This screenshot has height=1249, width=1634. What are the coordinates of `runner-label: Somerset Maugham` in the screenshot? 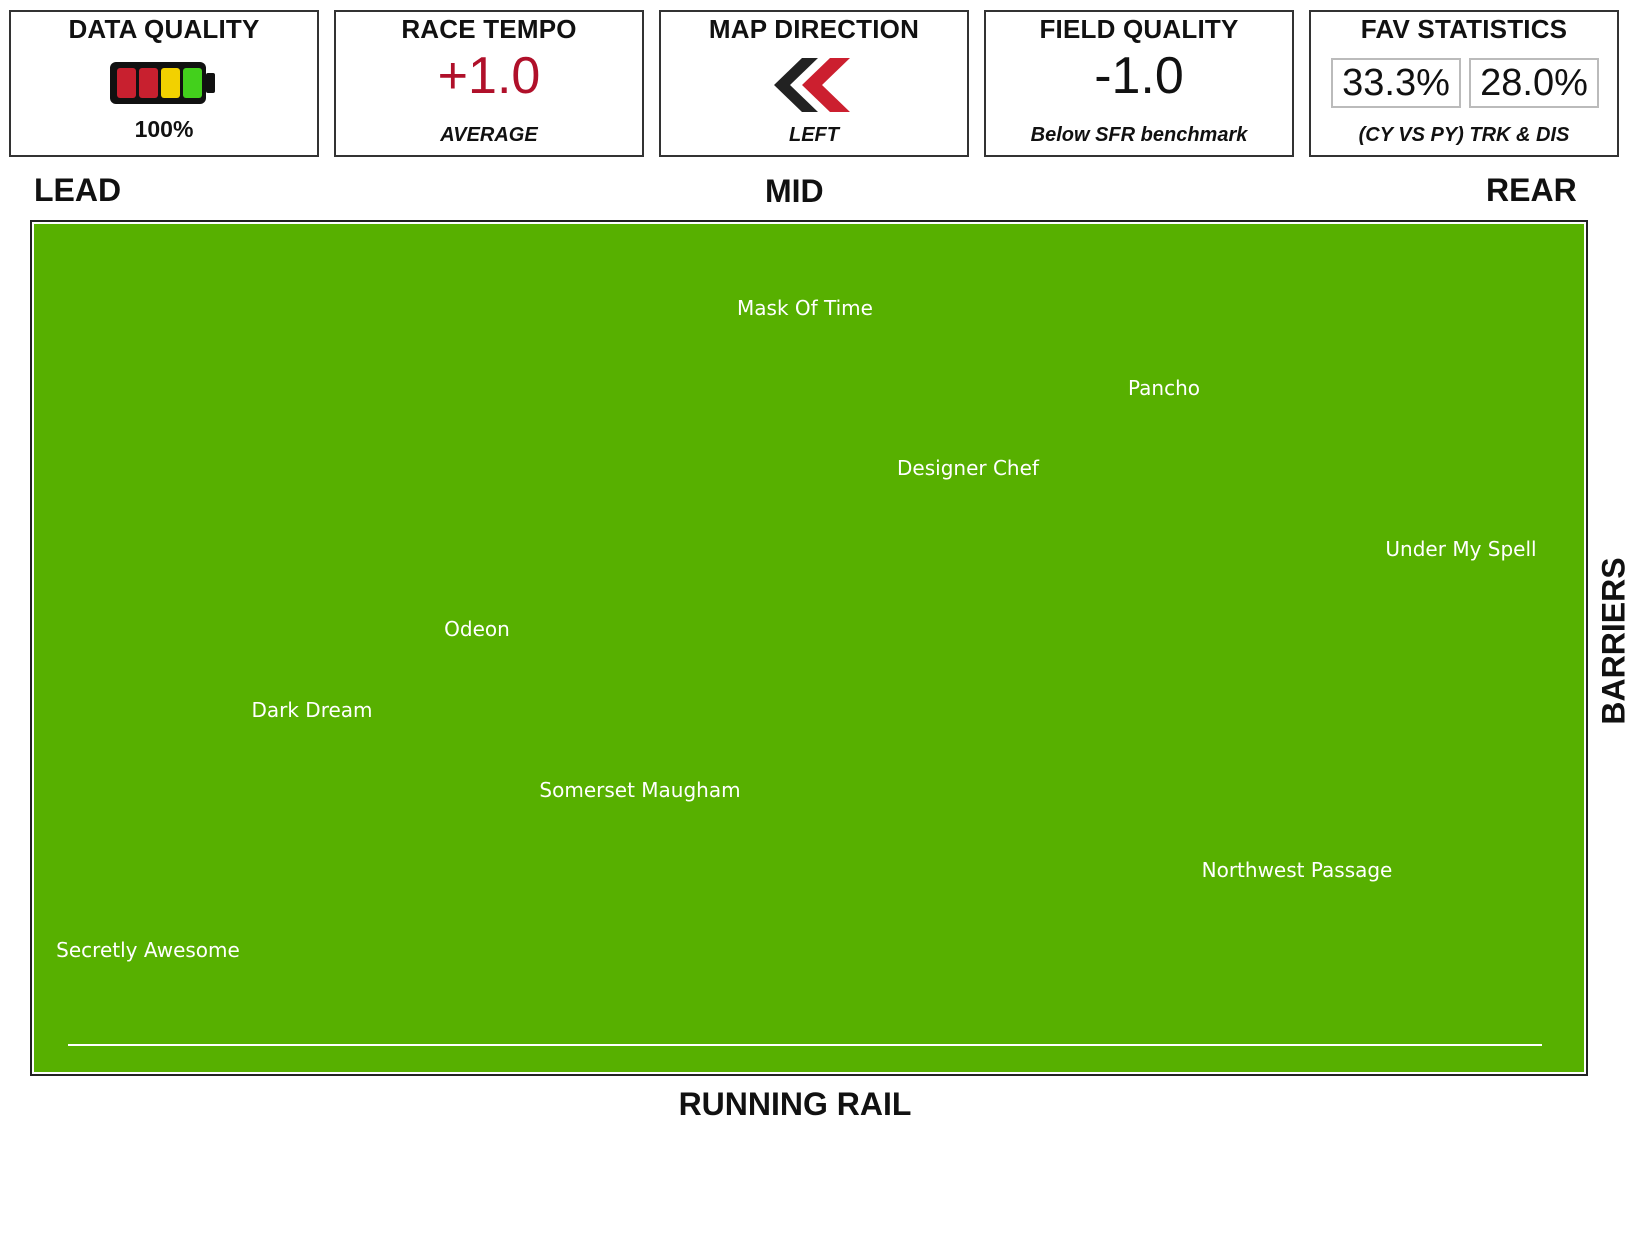 It's located at (640, 790).